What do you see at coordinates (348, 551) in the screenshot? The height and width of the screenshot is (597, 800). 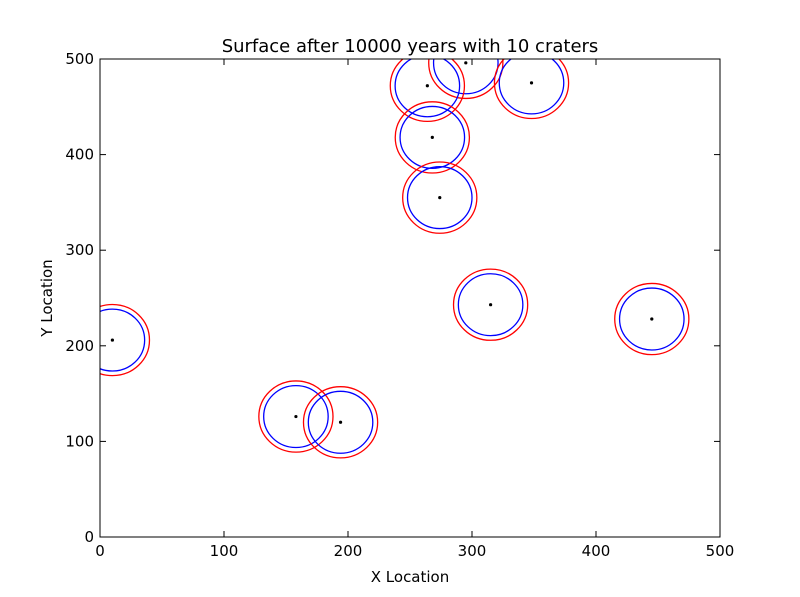 I see `x-tick-label: 200` at bounding box center [348, 551].